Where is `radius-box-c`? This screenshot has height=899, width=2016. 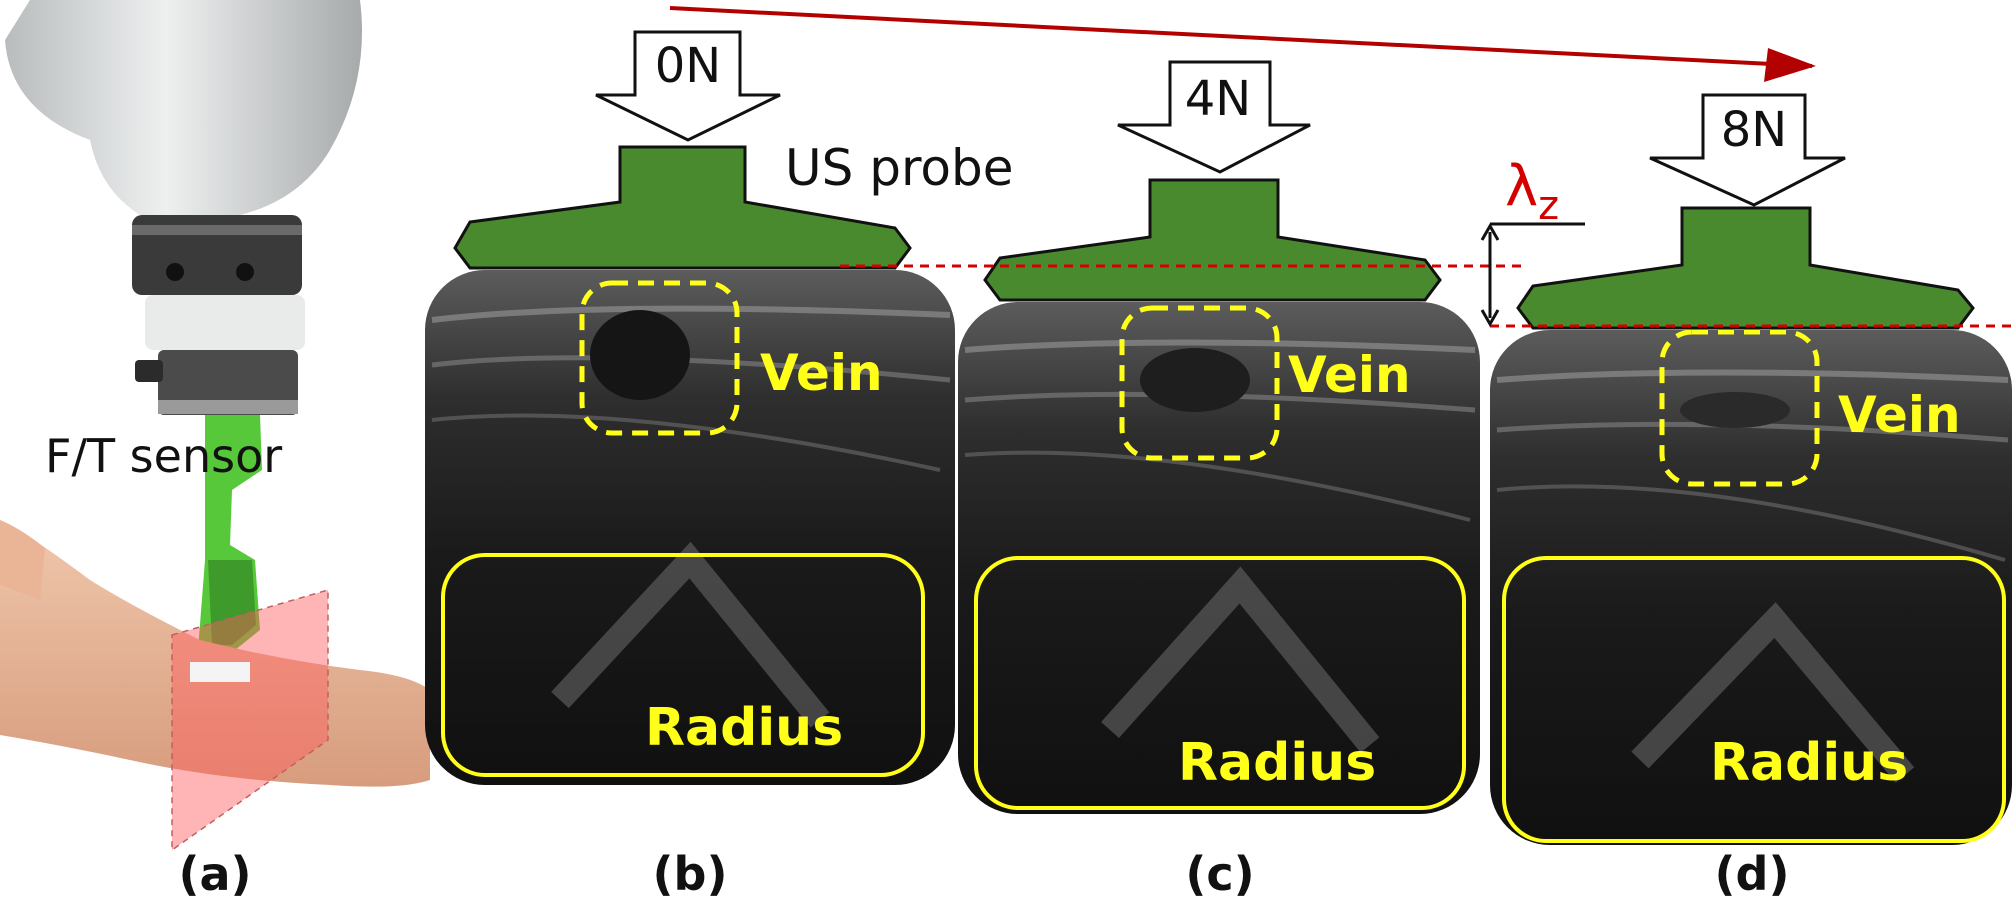 radius-box-c is located at coordinates (1220, 683).